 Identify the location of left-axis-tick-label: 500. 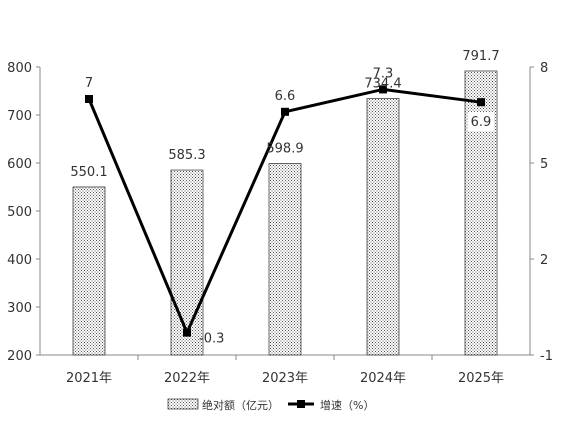
(19, 212).